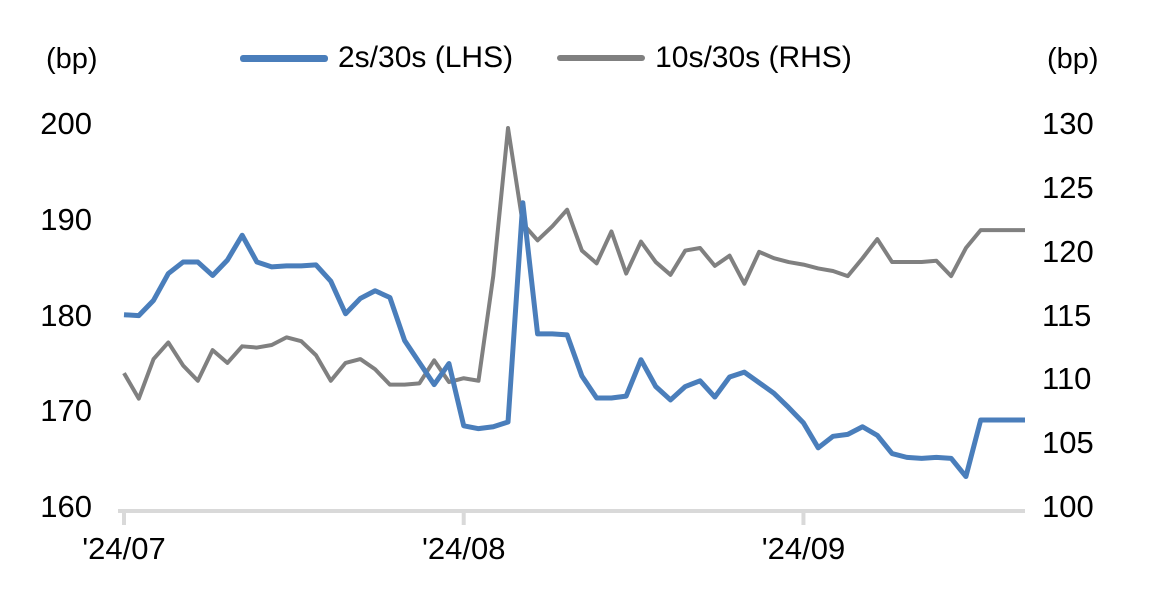  Describe the element at coordinates (753, 57) in the screenshot. I see `legend-label-rhs: 10s/30s (RHS)` at that location.